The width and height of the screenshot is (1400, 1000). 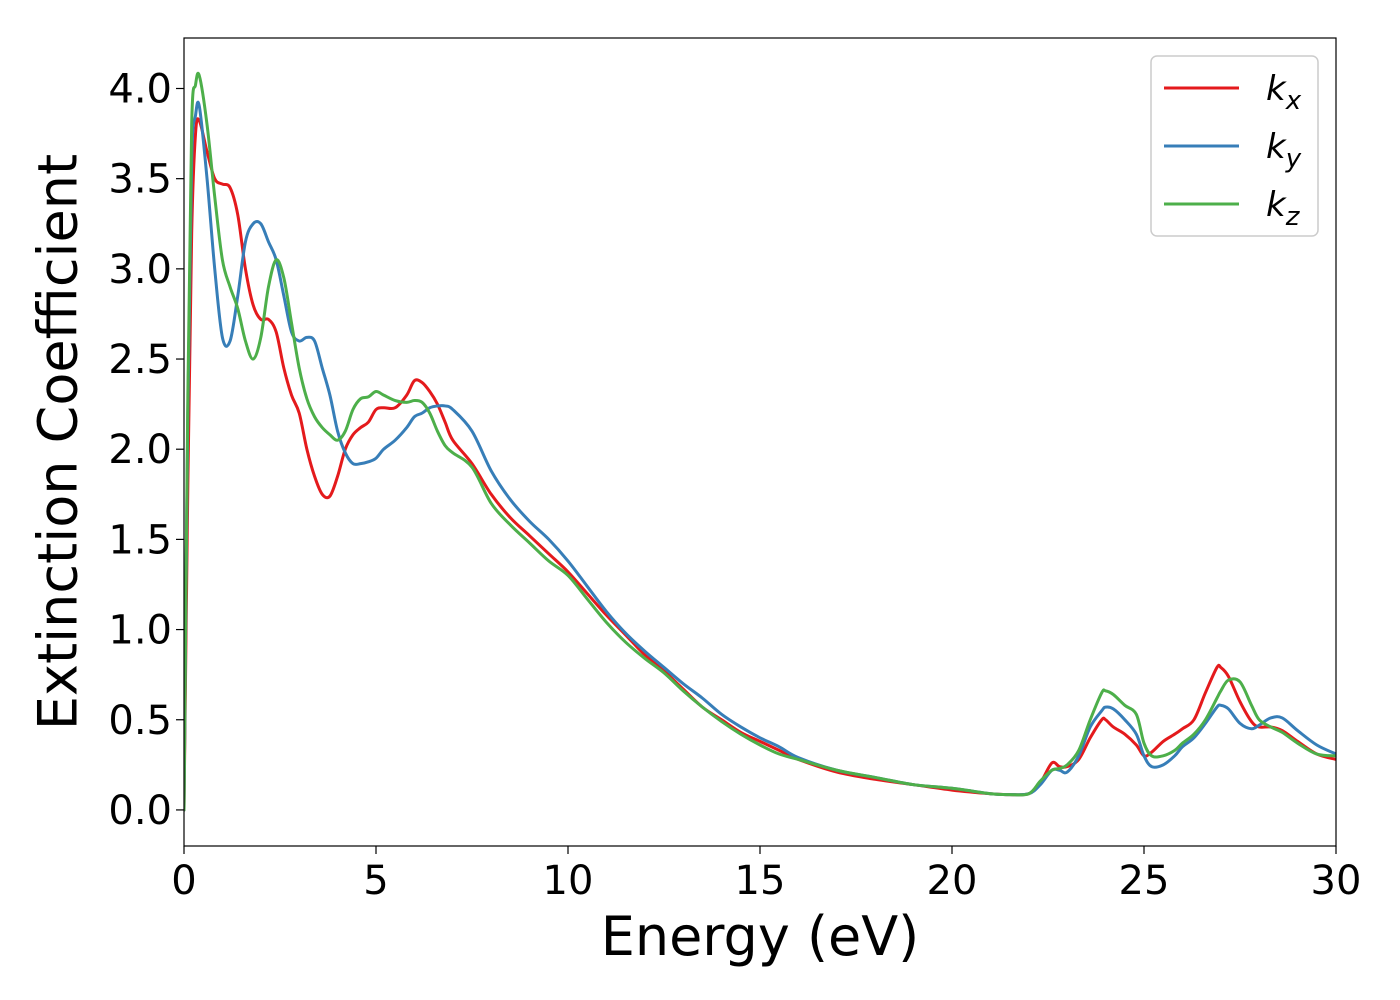 What do you see at coordinates (1293, 159) in the screenshot?
I see `legend-label-subscript: y` at bounding box center [1293, 159].